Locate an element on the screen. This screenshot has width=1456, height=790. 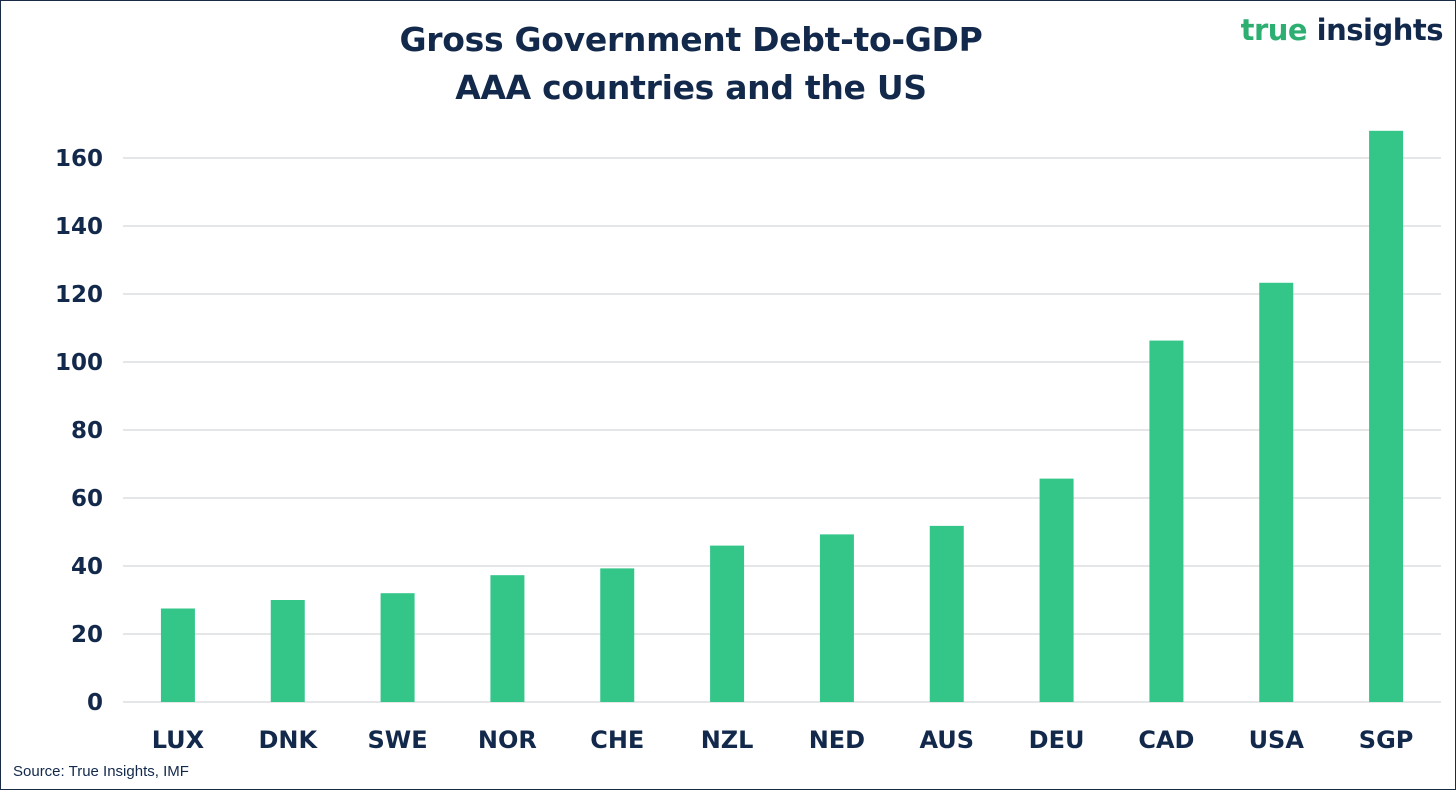
bar-nor is located at coordinates (507, 638).